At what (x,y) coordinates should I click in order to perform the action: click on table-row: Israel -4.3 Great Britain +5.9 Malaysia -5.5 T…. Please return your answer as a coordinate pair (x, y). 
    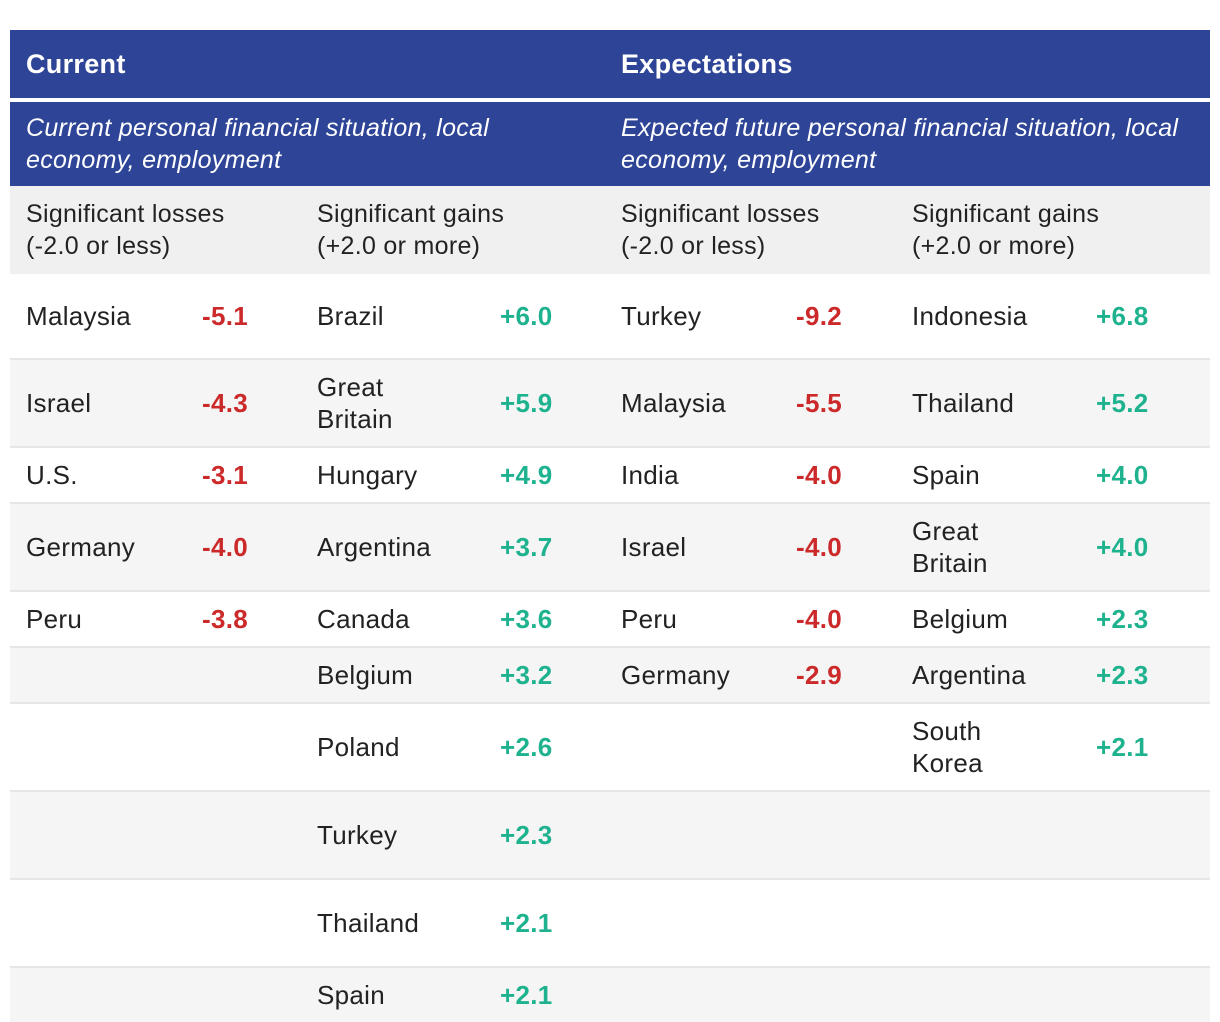
    Looking at the image, I should click on (610, 402).